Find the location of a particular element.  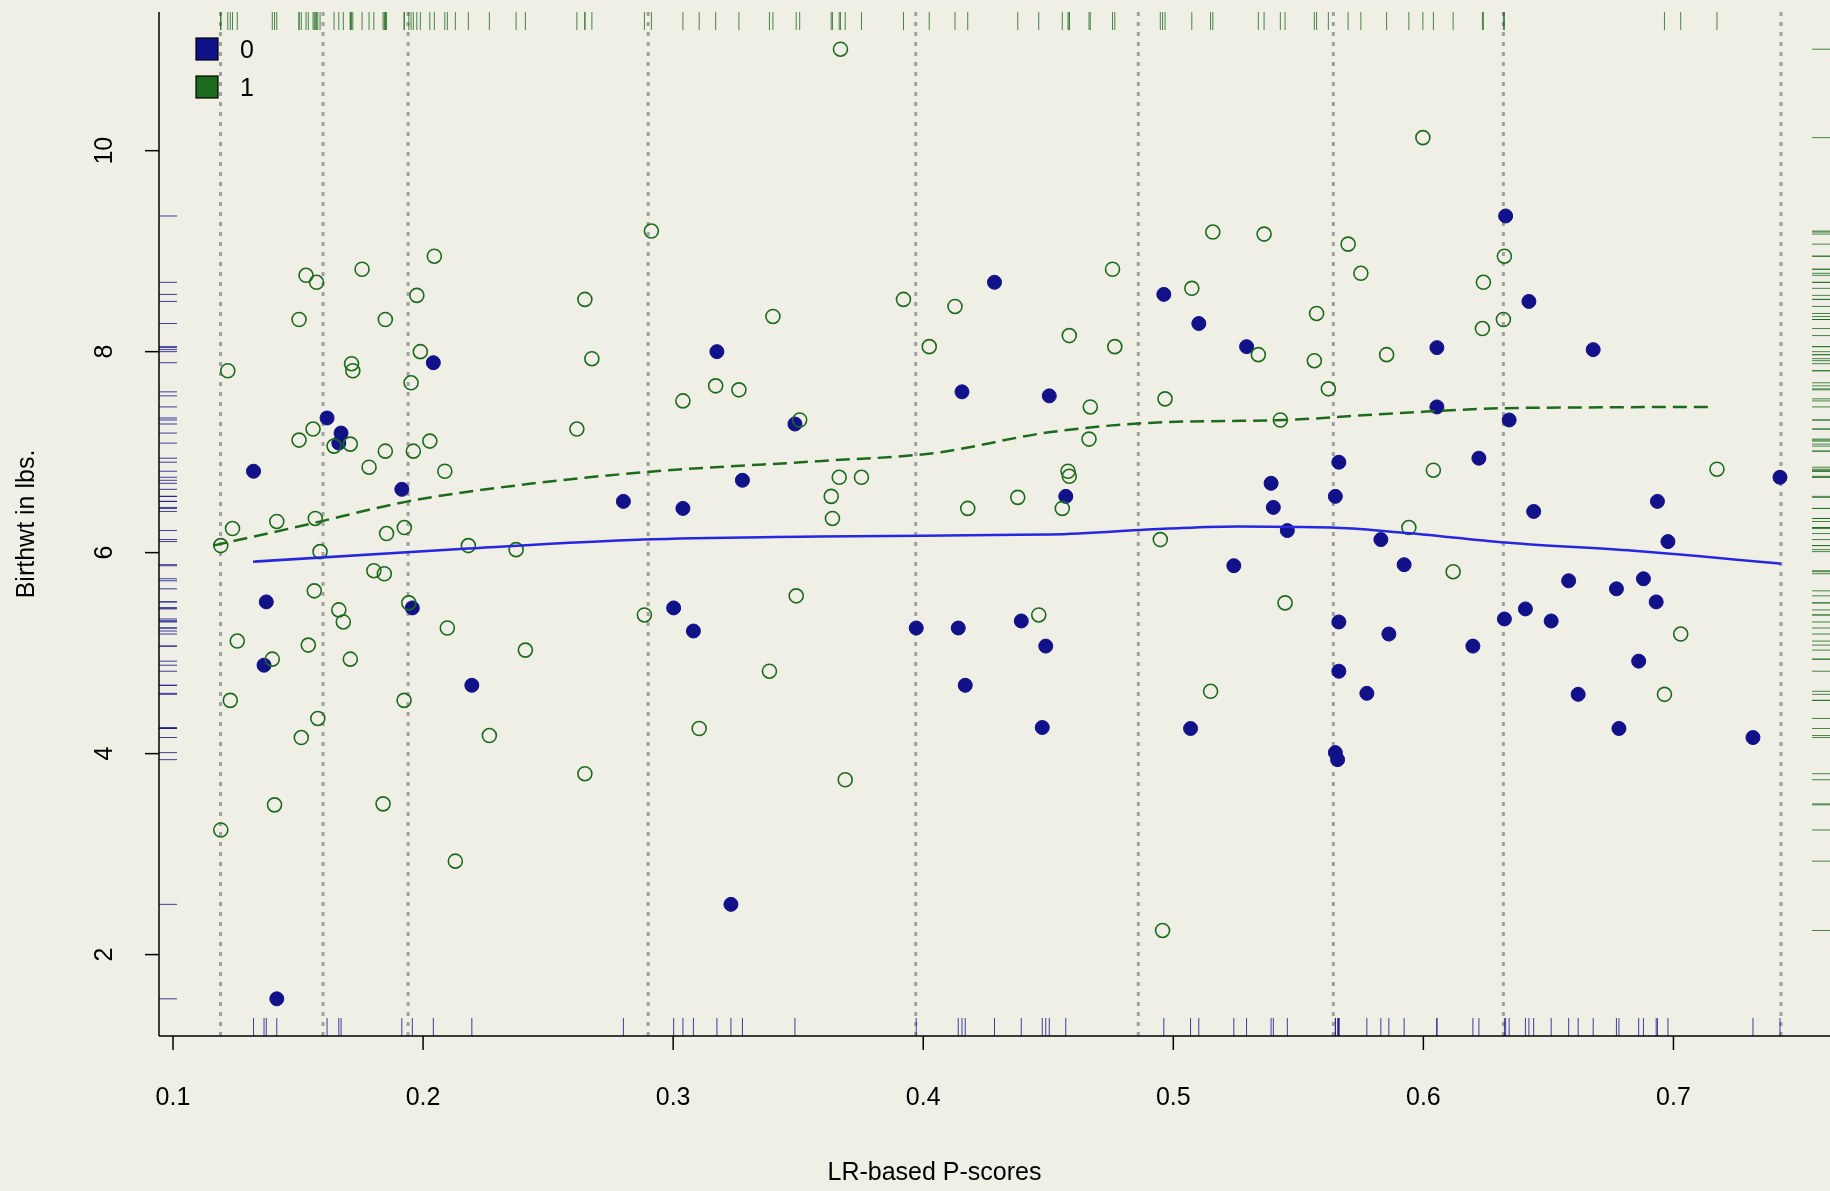

x-tick-label: 0.4 is located at coordinates (923, 1096).